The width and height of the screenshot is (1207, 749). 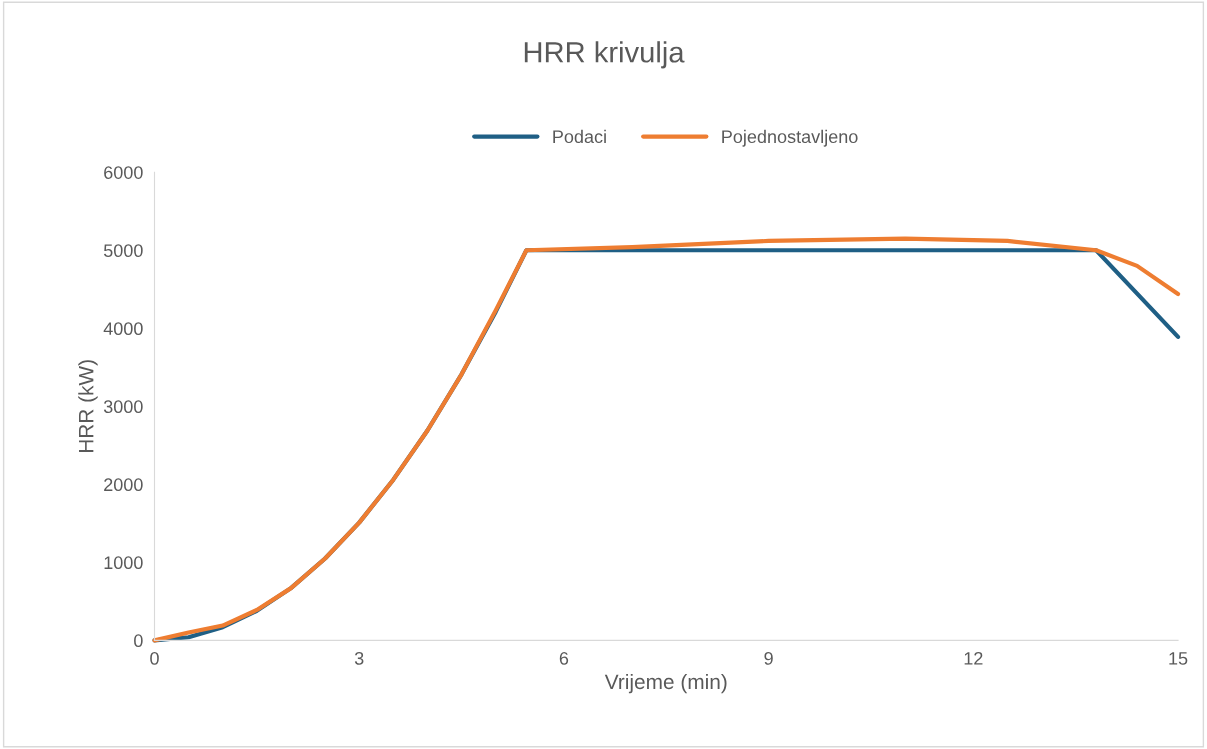 I want to click on x-tick-label: 9, so click(x=768, y=658).